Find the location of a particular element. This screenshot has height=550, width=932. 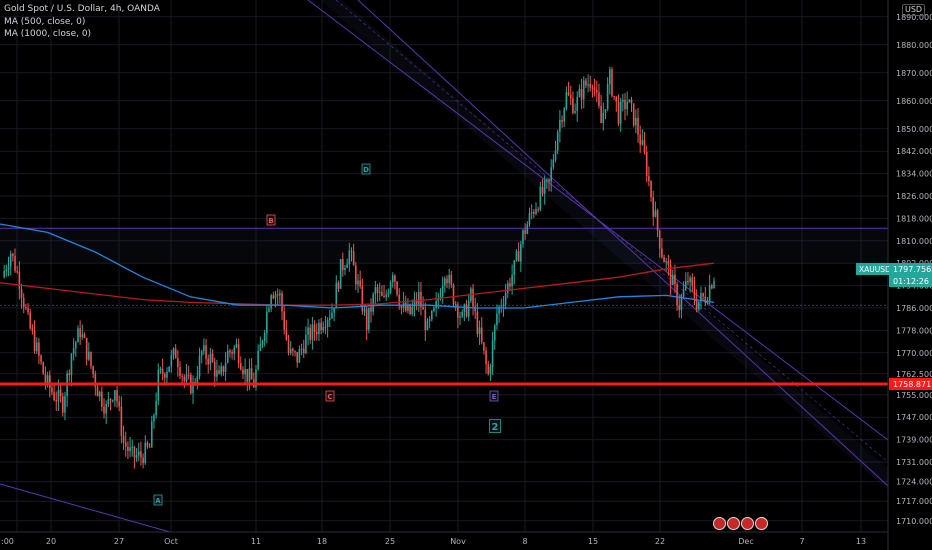

symbol-title: Gold Spot / U.S. Dollar, 4h, OANDA is located at coordinates (82, 9).